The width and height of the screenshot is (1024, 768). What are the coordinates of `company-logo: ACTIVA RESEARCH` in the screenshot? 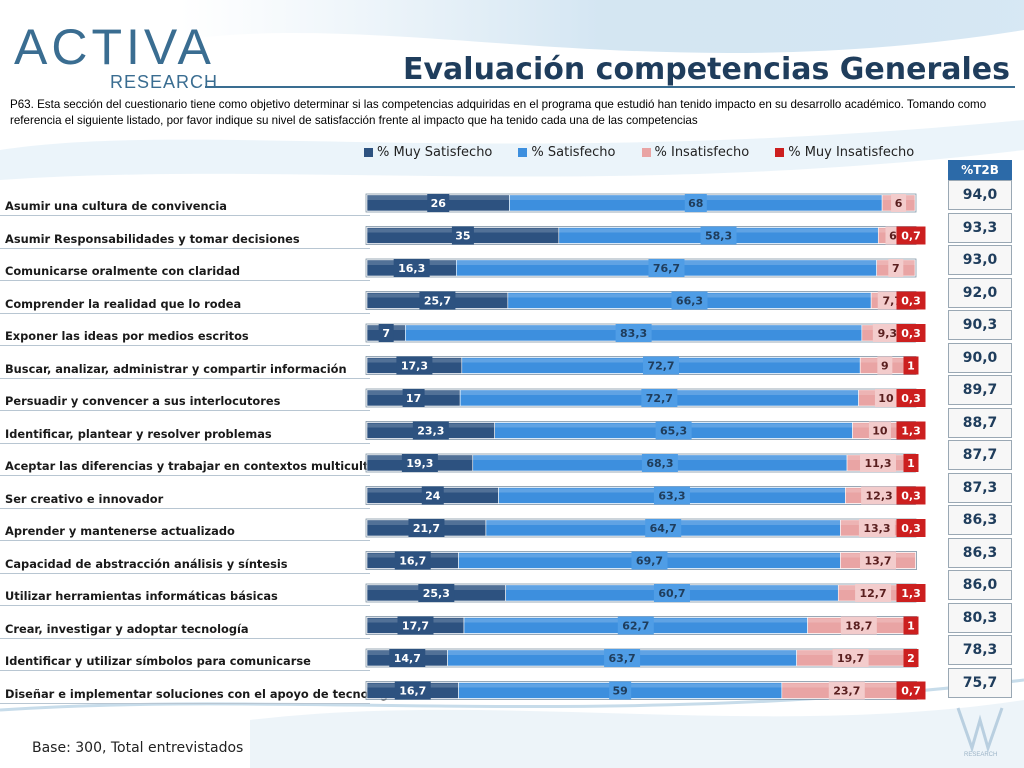 It's located at (115, 58).